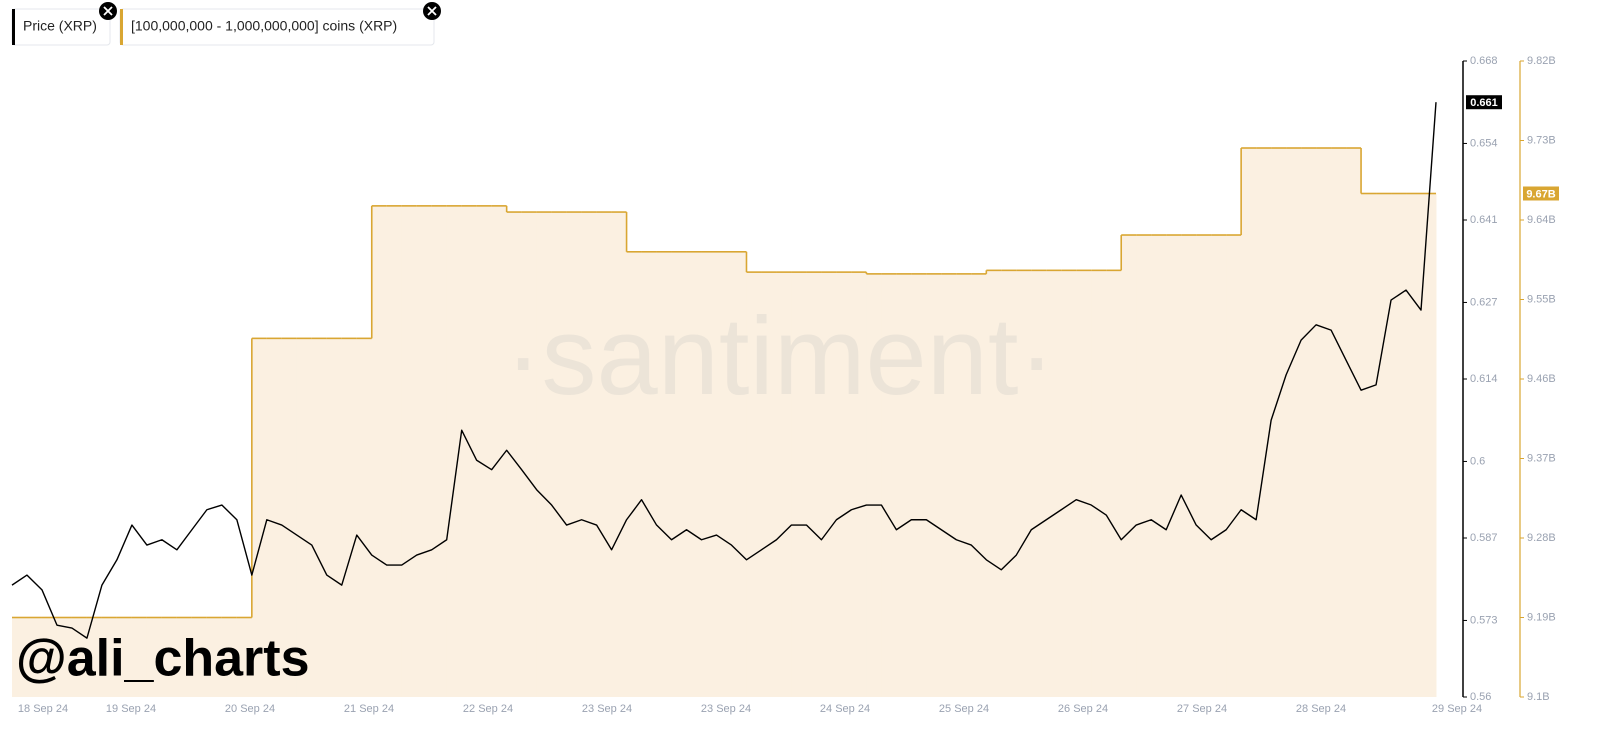 Image resolution: width=1600 pixels, height=745 pixels. What do you see at coordinates (1484, 302) in the screenshot?
I see `y-tick-label: 0.627` at bounding box center [1484, 302].